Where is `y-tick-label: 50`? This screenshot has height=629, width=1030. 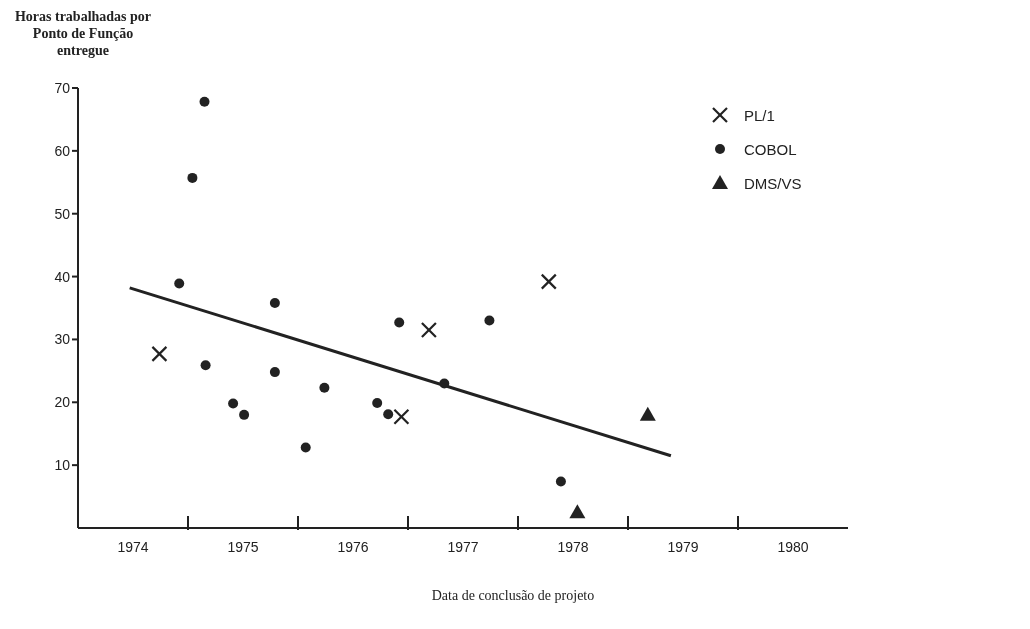 y-tick-label: 50 is located at coordinates (62, 213).